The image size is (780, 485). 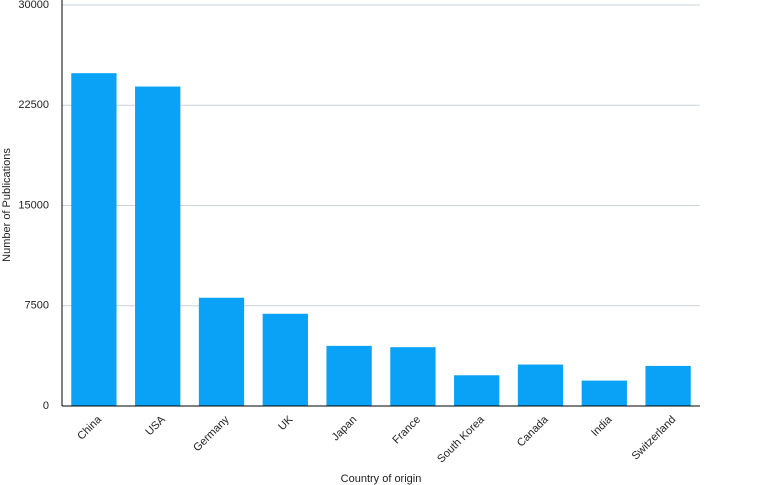 I want to click on x-tick-label: Canada, so click(x=533, y=431).